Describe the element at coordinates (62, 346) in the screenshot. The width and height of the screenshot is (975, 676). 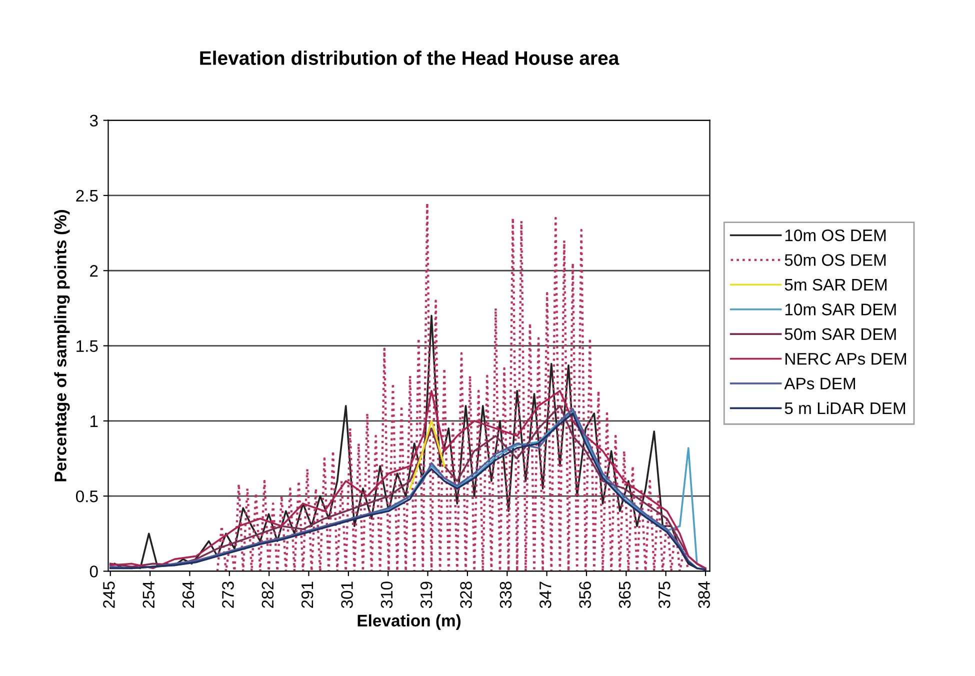
I see `y-axis-title: Percentage of sampling points (%)` at that location.